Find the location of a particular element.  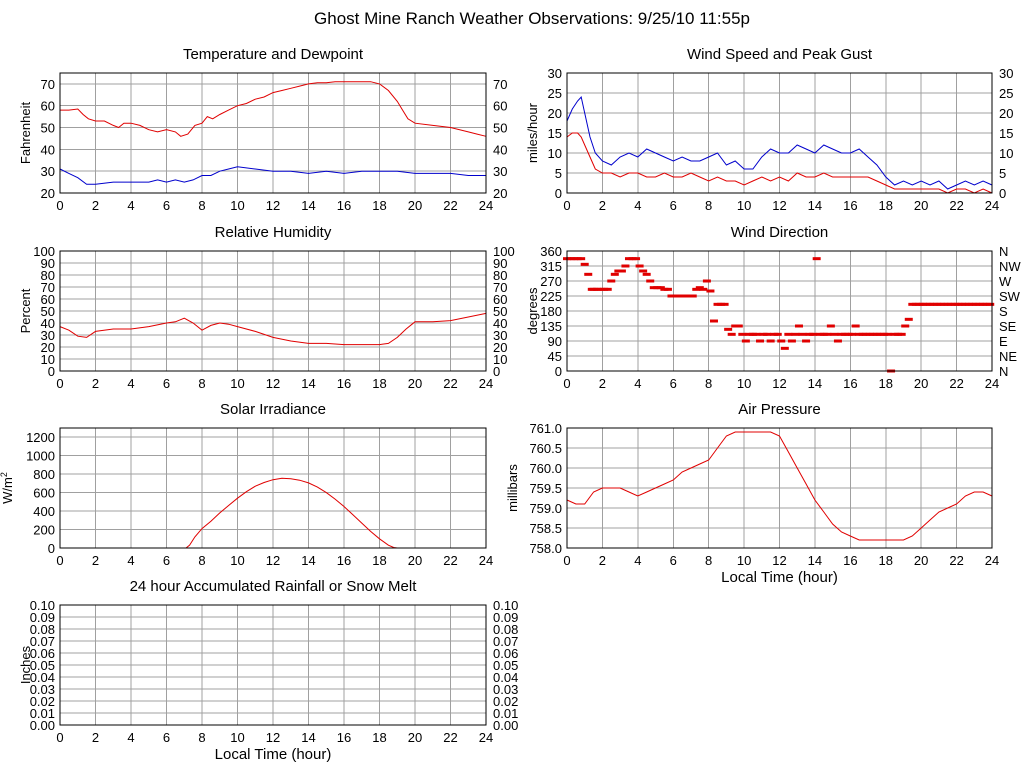

y-tick-label: 0.02 is located at coordinates (42, 701).